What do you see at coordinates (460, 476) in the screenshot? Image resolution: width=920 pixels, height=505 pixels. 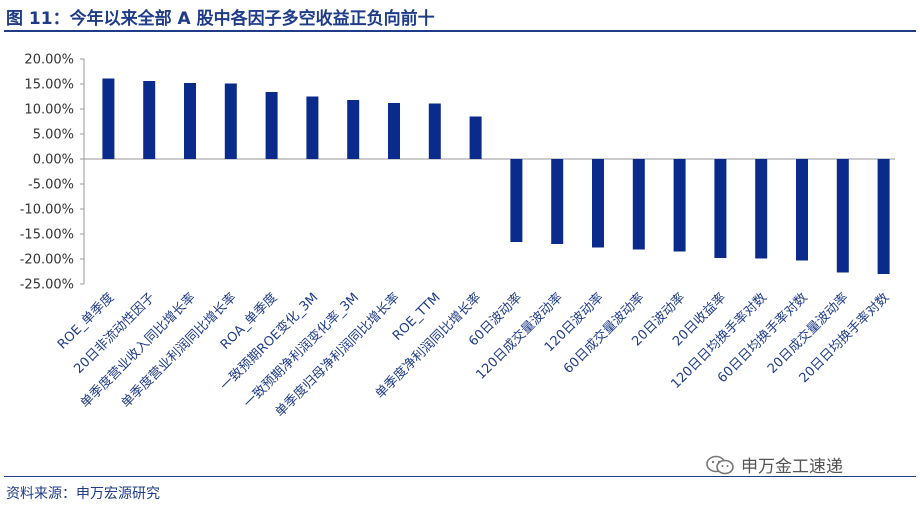 I see `footer-divider` at bounding box center [460, 476].